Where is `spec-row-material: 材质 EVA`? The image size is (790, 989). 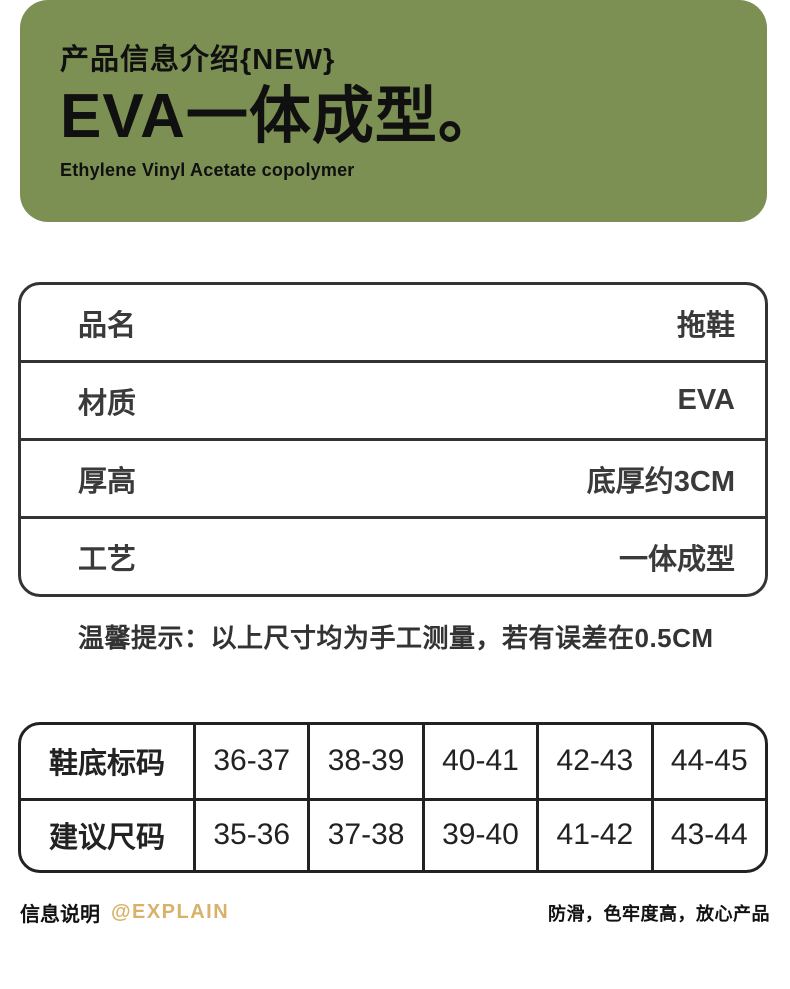
spec-row-material: 材质 EVA is located at coordinates (393, 399).